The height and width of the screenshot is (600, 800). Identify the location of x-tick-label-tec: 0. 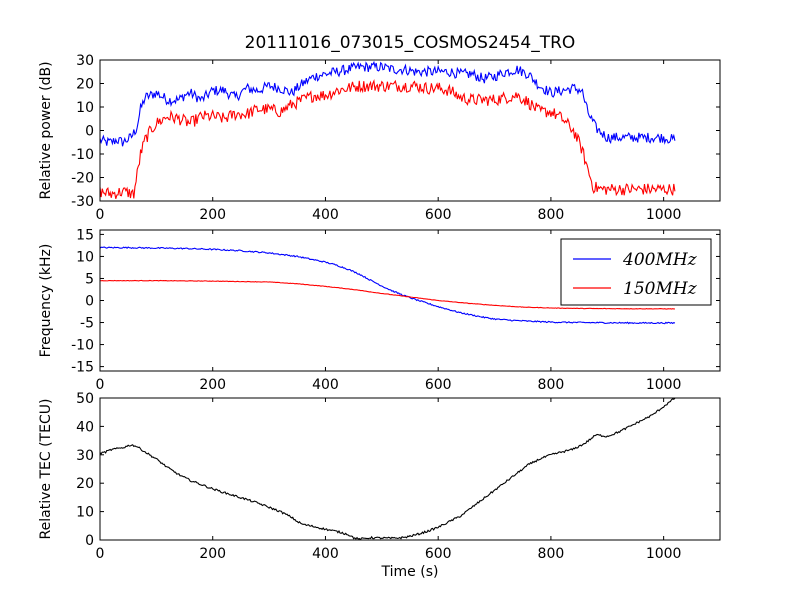
(100, 554).